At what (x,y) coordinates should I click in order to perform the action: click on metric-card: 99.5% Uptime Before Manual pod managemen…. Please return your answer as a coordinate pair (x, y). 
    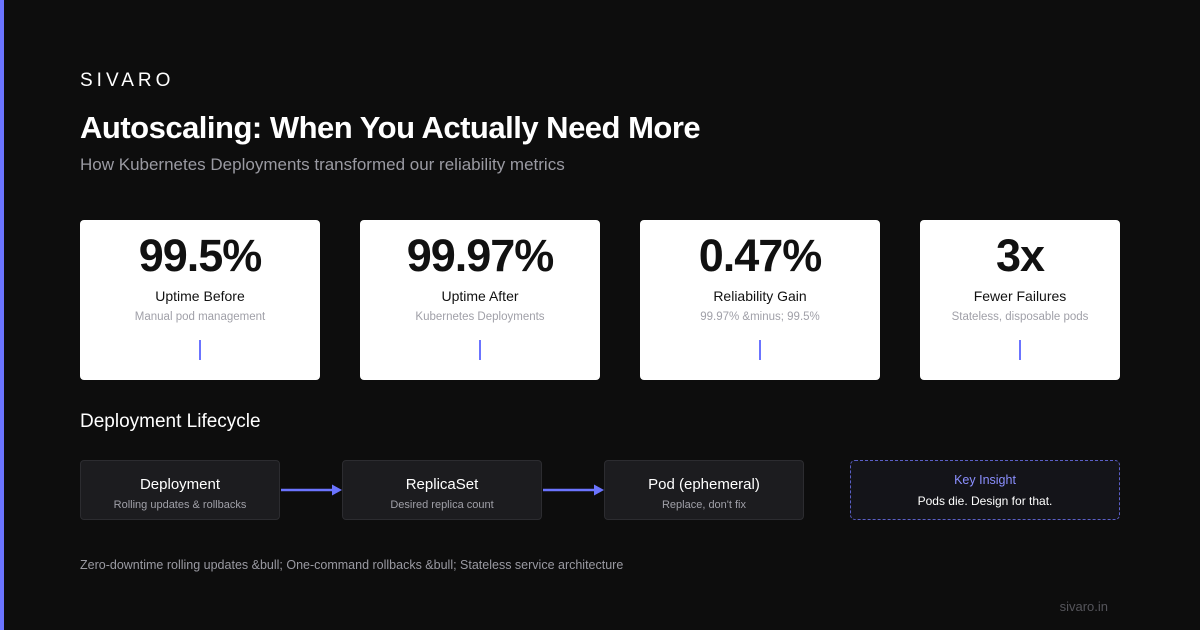
    Looking at the image, I should click on (200, 300).